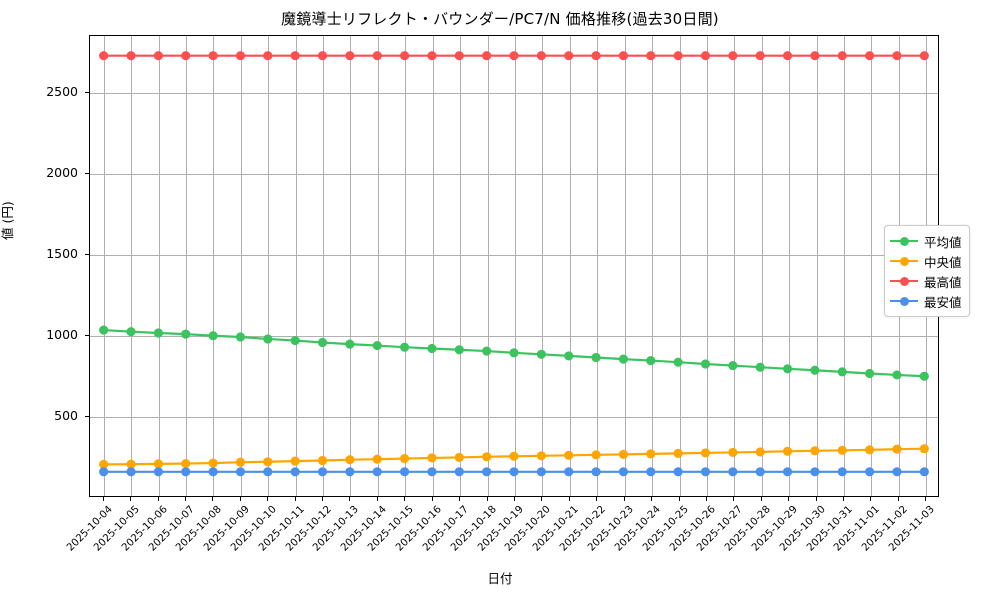  What do you see at coordinates (514, 56) in the screenshot?
I see `series-最高値` at bounding box center [514, 56].